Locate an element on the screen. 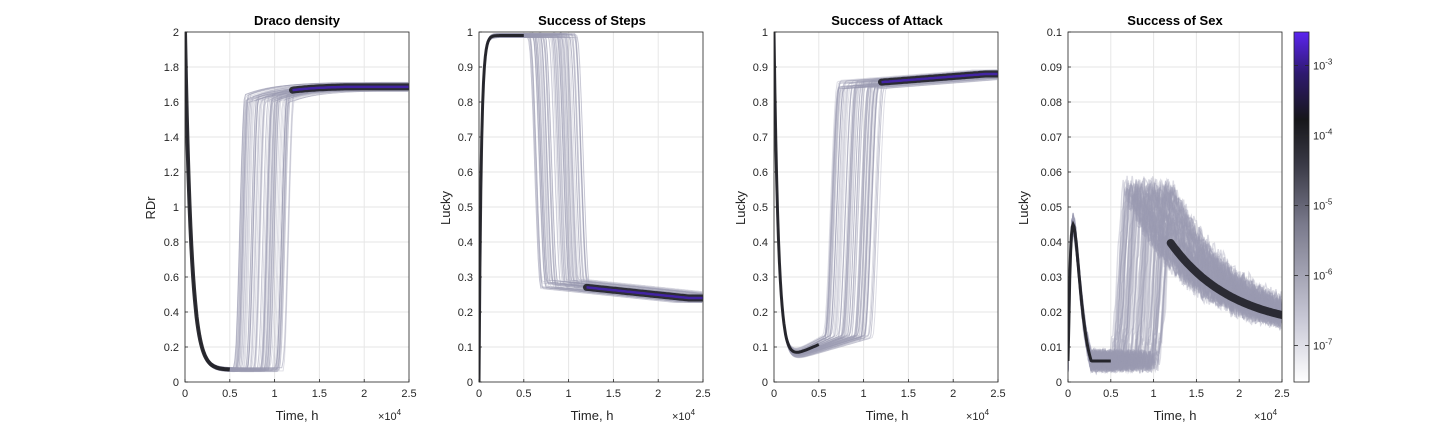 The height and width of the screenshot is (429, 1429). colorbar-gradient is located at coordinates (1301, 207).